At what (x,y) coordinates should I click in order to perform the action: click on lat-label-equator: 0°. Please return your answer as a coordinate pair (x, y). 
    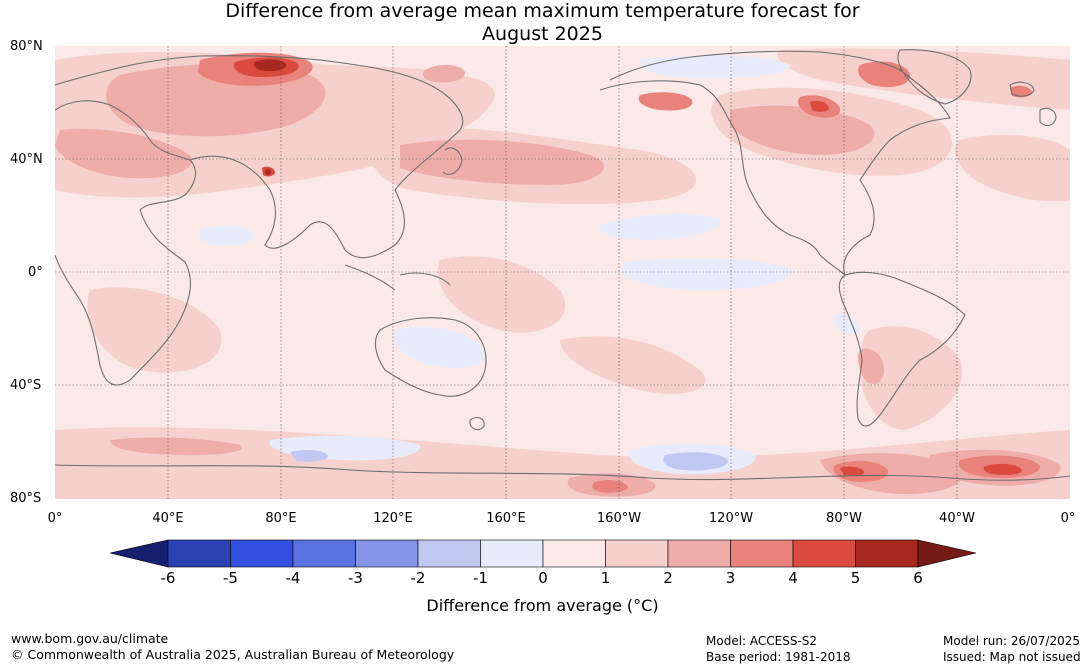
    Looking at the image, I should click on (35, 272).